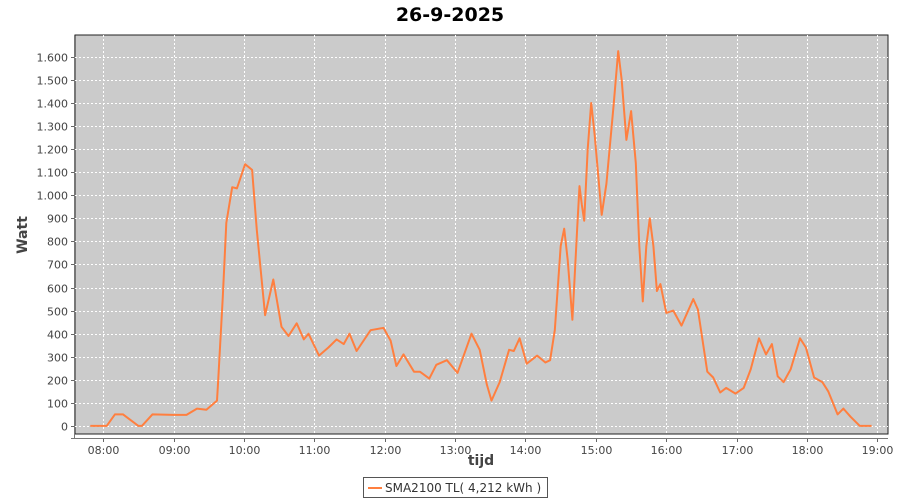 The height and width of the screenshot is (500, 900). Describe the element at coordinates (53, 81) in the screenshot. I see `y-tick-label: 1.500` at that location.